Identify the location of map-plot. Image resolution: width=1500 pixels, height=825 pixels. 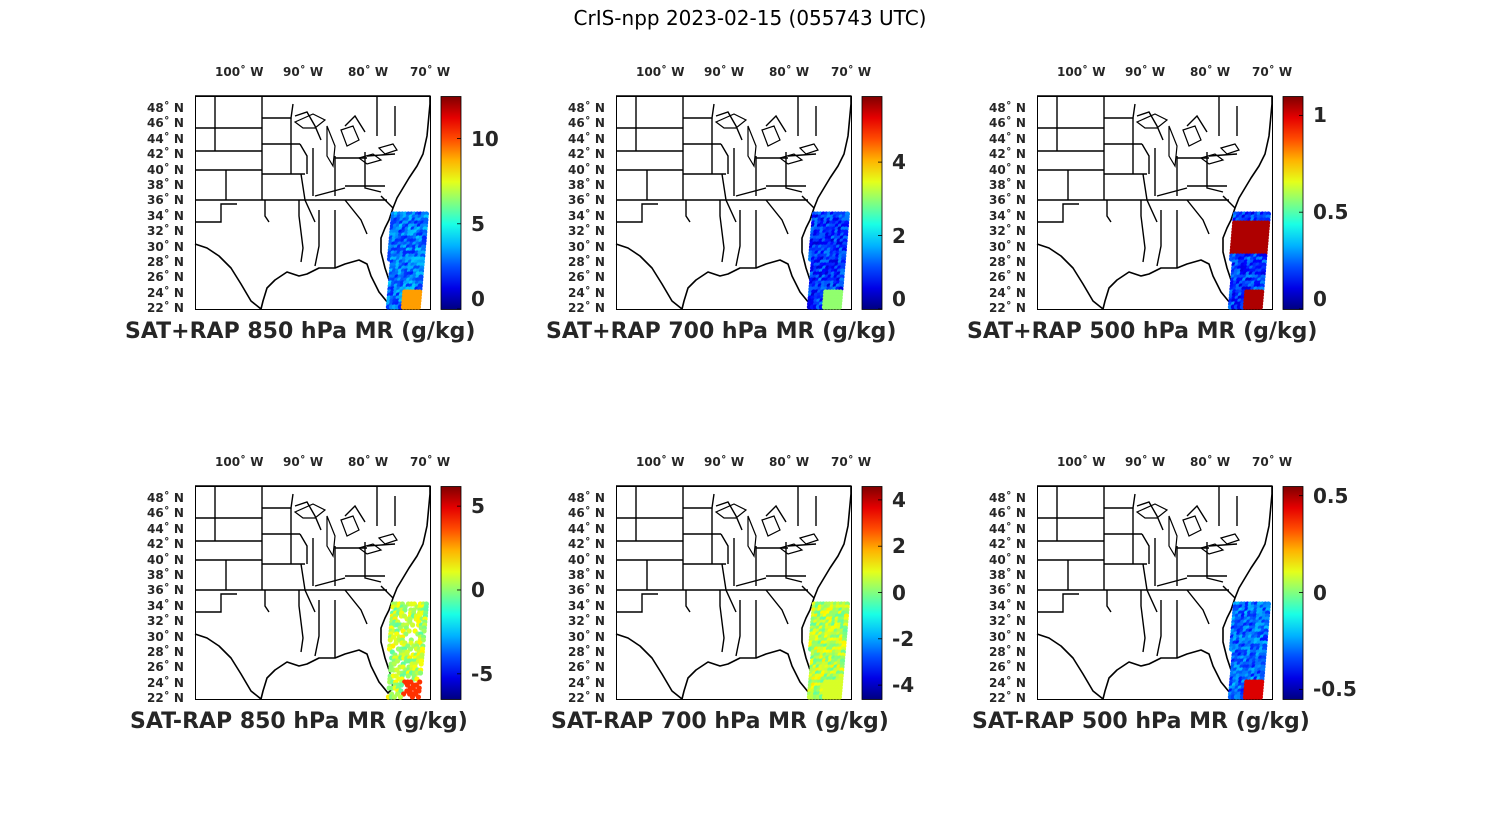
(1170, 202).